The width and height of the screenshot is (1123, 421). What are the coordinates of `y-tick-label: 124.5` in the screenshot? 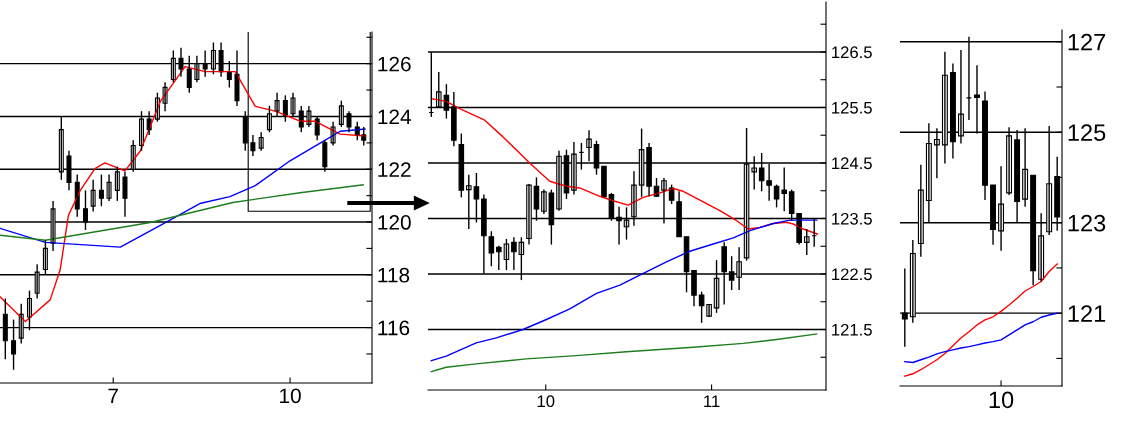 It's located at (852, 163).